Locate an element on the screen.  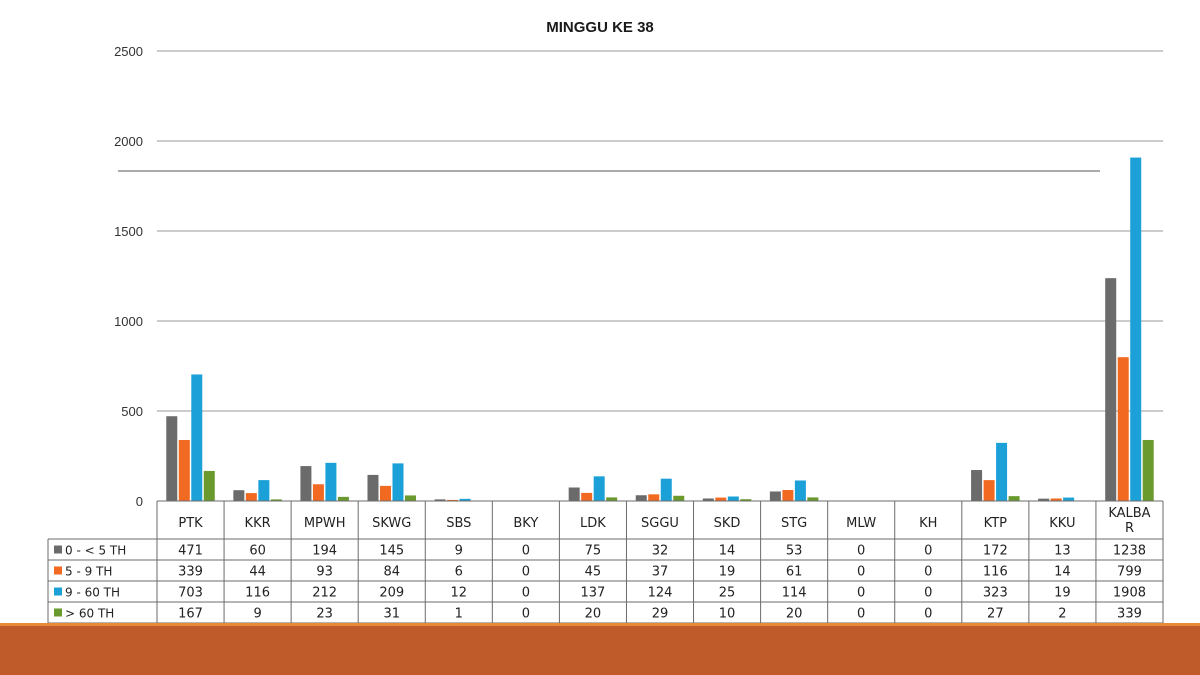
data-label: 172 is located at coordinates (995, 551).